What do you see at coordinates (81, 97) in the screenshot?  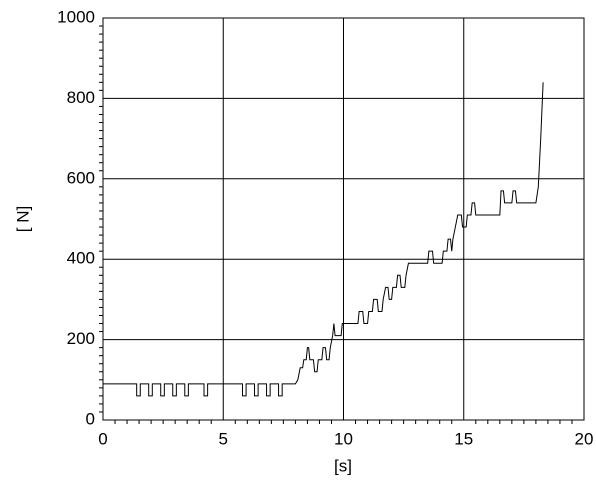 I see `y-tick-label: 800` at bounding box center [81, 97].